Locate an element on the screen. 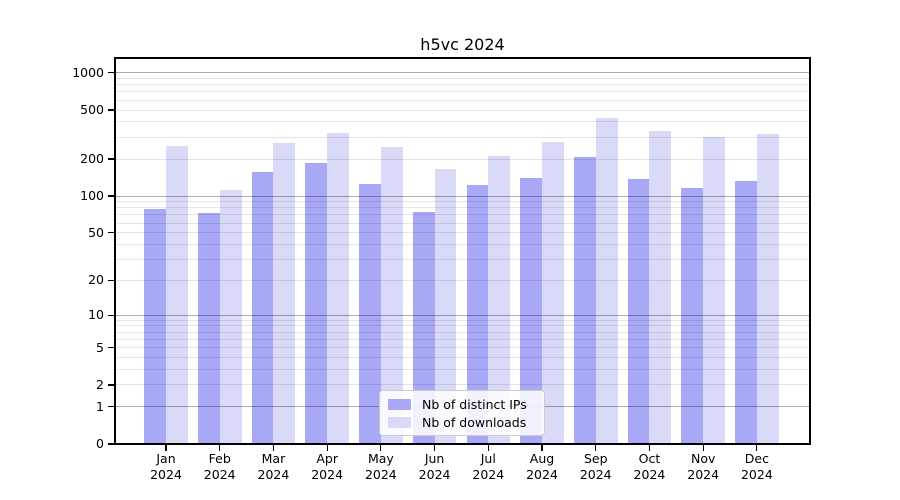 The image size is (900, 500). y-tick-label: 1000 is located at coordinates (88, 72).